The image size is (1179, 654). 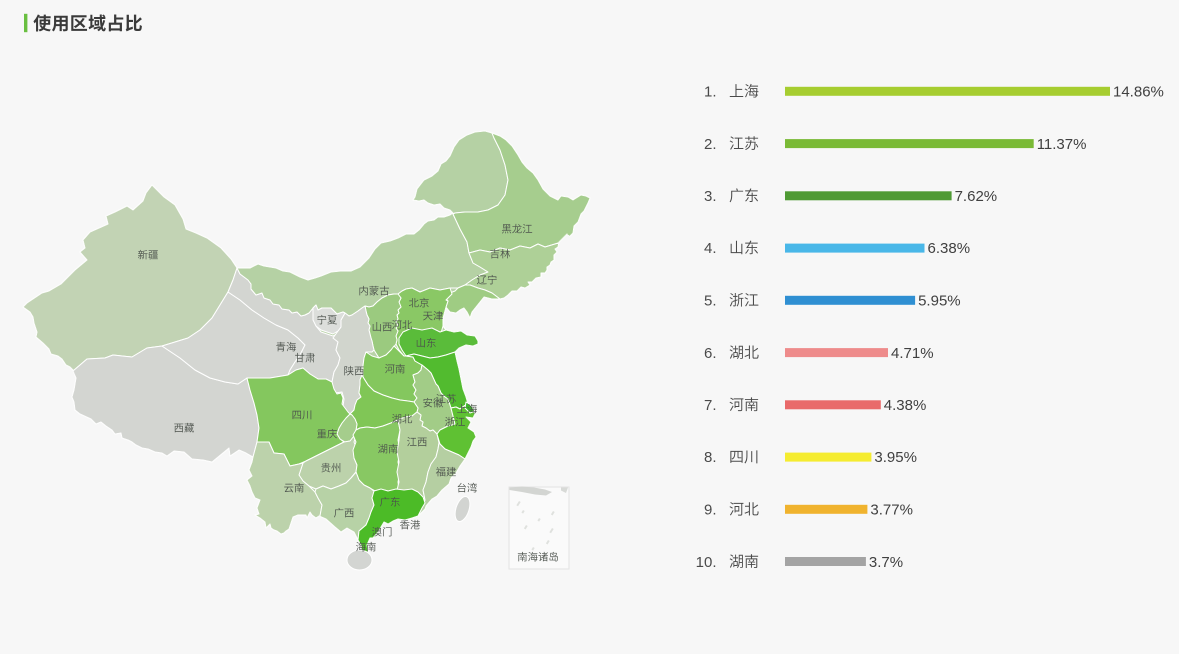 I want to click on svg-text: 3.95%, so click(x=895, y=457).